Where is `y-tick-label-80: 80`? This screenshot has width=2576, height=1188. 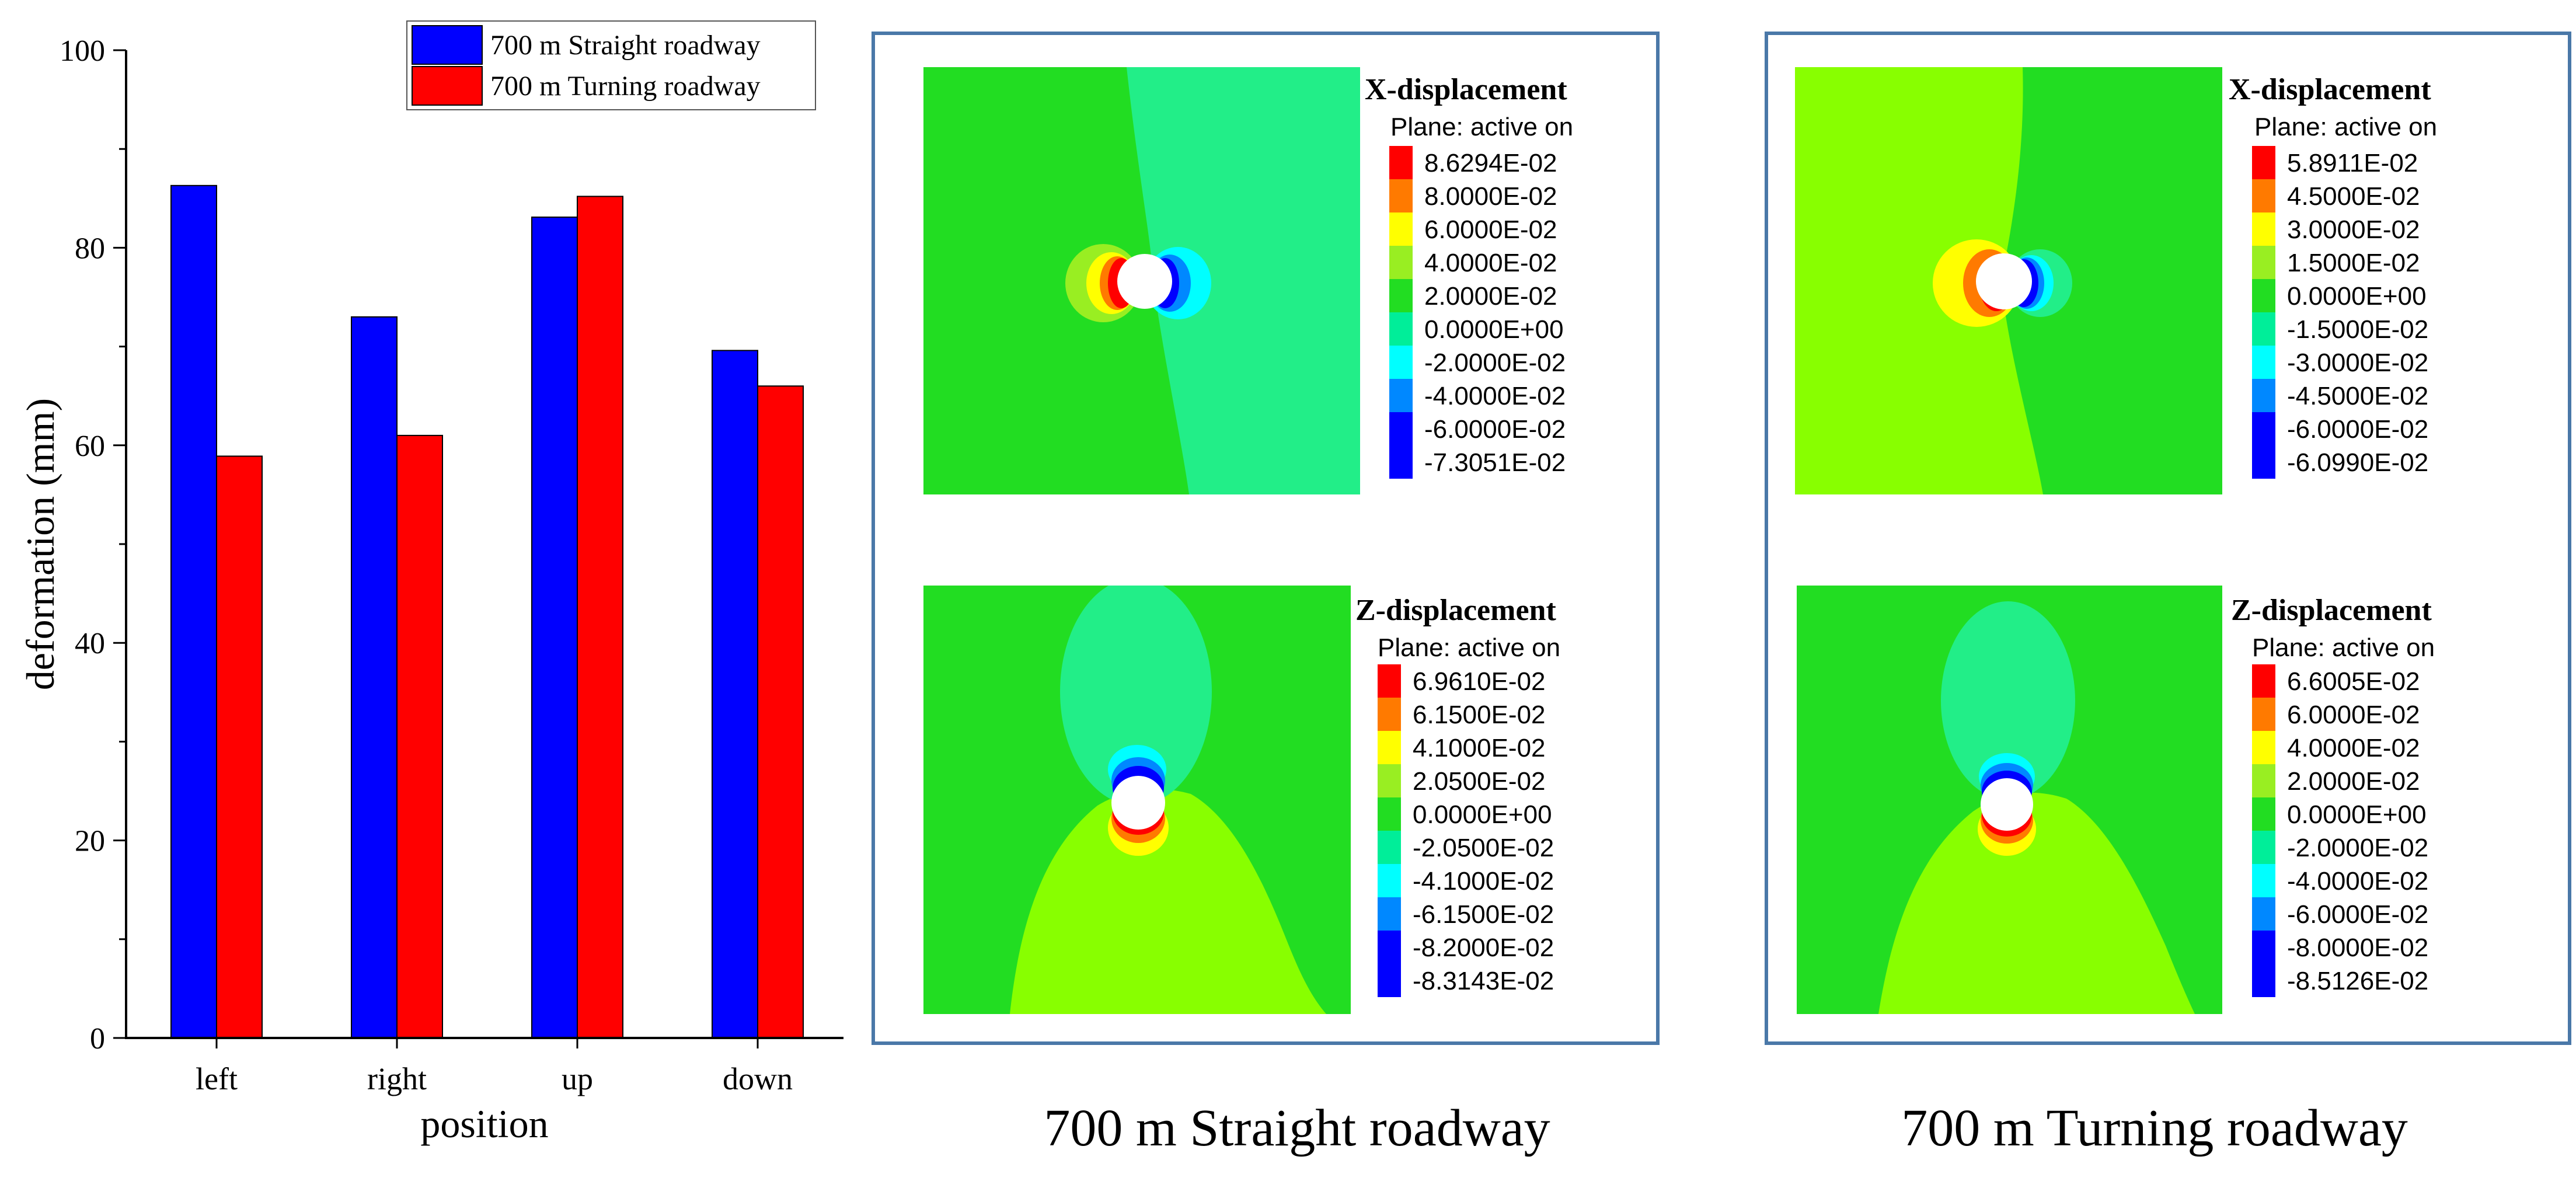
y-tick-label-80: 80 is located at coordinates (90, 249).